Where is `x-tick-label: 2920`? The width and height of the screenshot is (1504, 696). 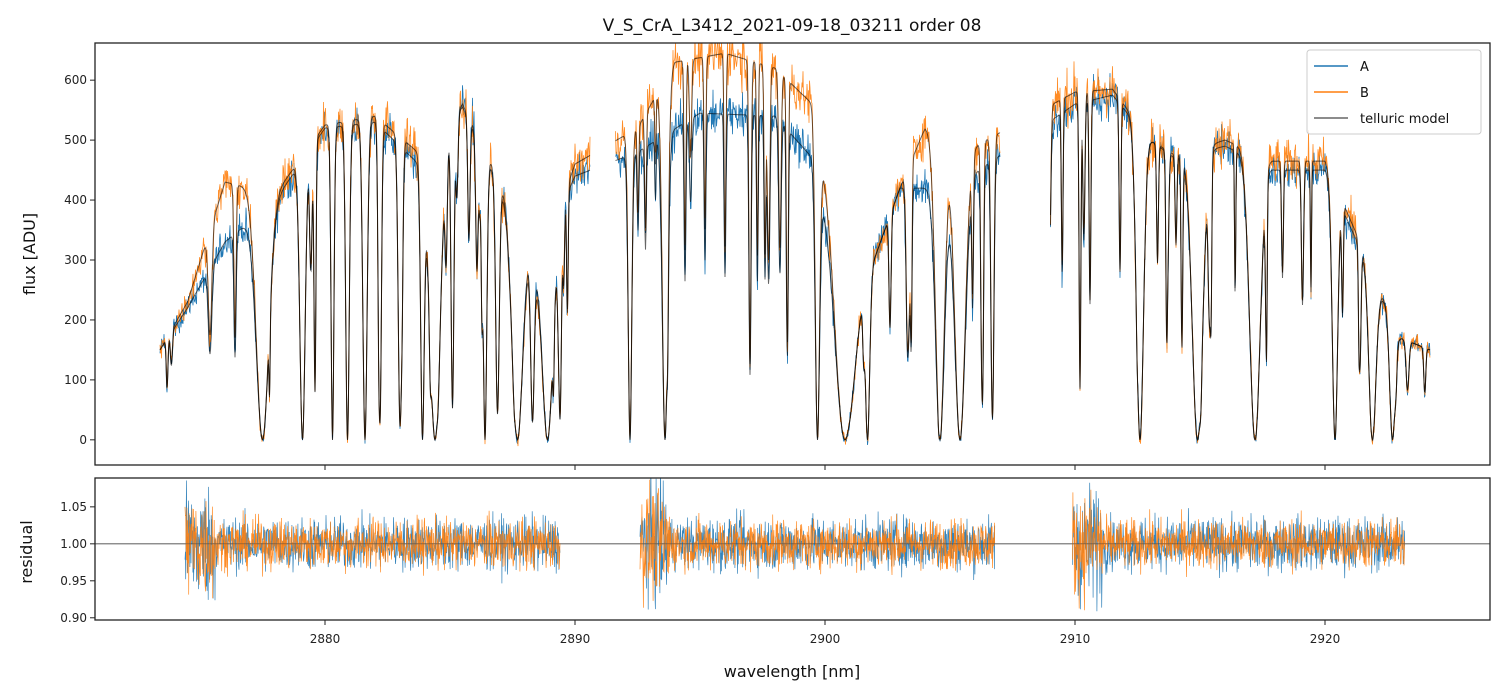 x-tick-label: 2920 is located at coordinates (1325, 639).